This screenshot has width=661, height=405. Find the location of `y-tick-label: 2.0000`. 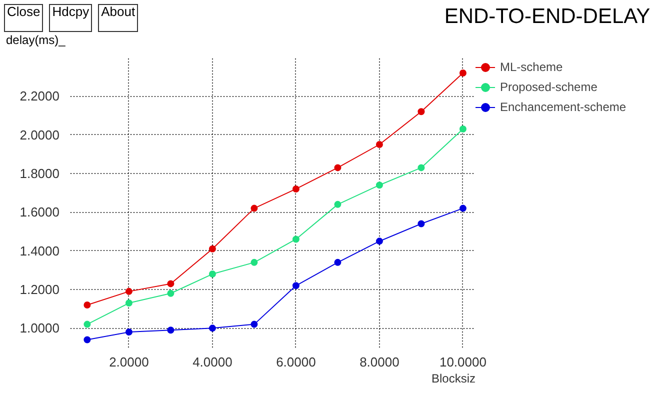

y-tick-label: 2.0000 is located at coordinates (40, 134).